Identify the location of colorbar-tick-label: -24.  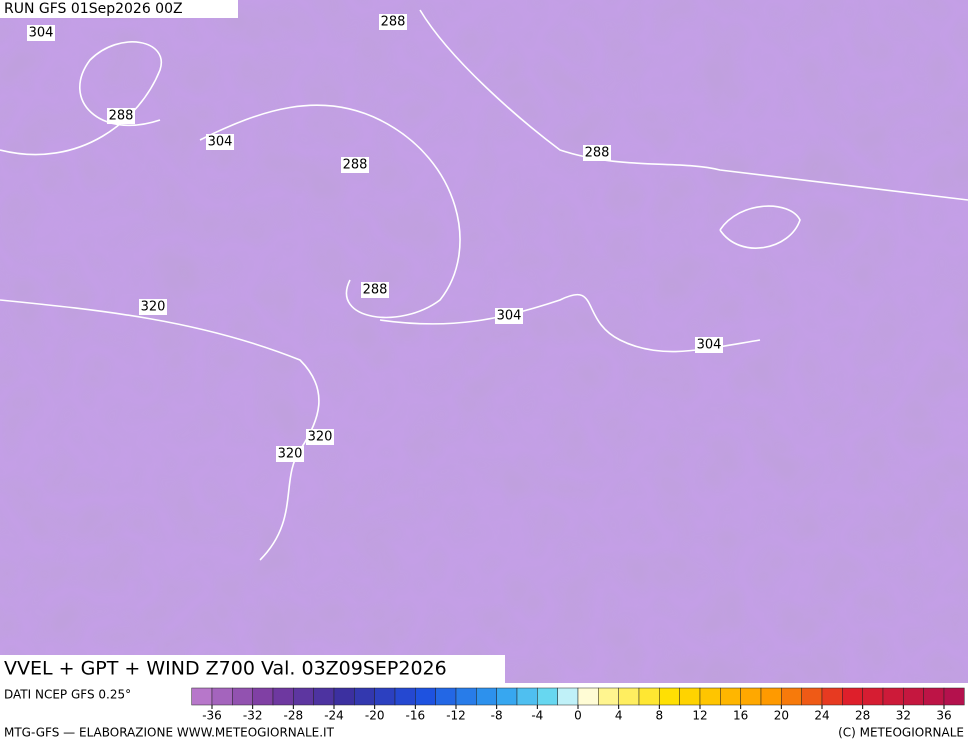
(334, 716).